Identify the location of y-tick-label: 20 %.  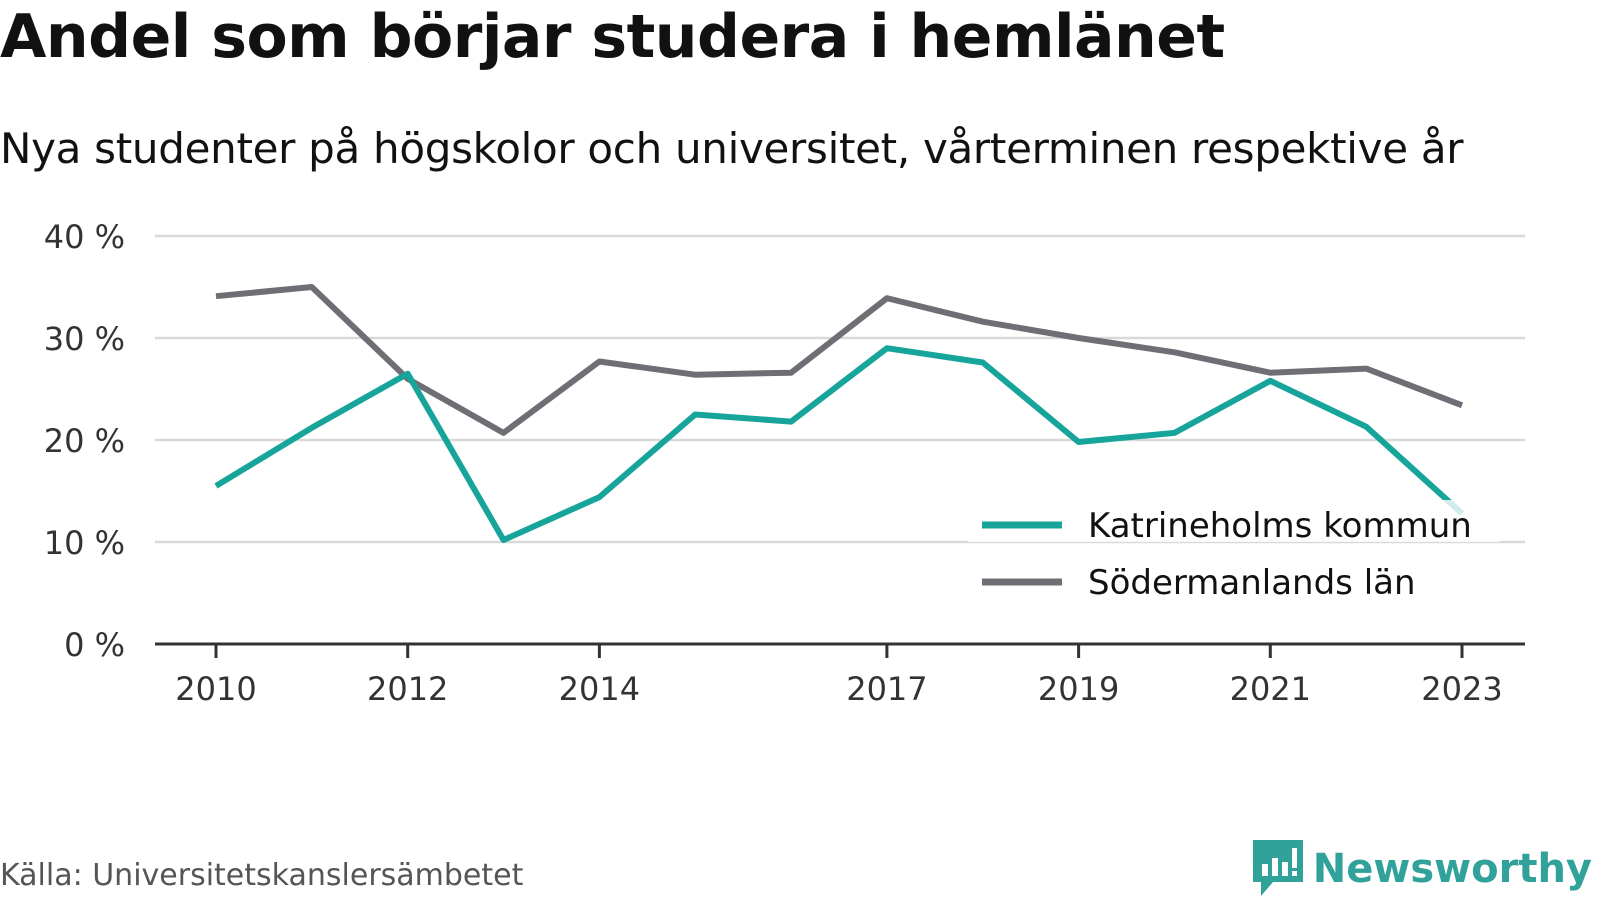
(84, 441).